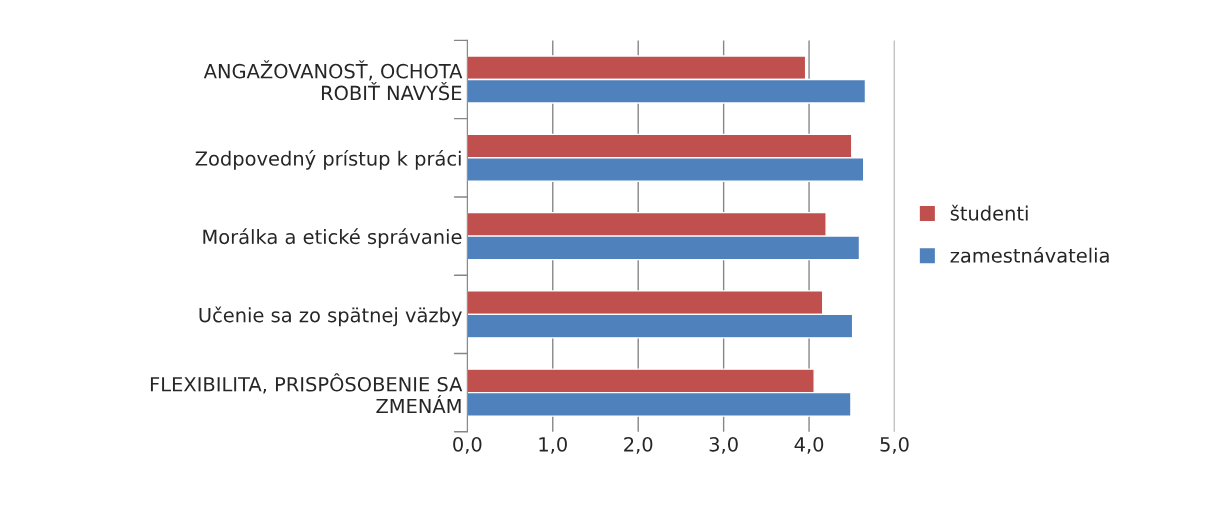 This screenshot has height=505, width=1217. What do you see at coordinates (894, 445) in the screenshot?
I see `x-tick-label: 5,0` at bounding box center [894, 445].